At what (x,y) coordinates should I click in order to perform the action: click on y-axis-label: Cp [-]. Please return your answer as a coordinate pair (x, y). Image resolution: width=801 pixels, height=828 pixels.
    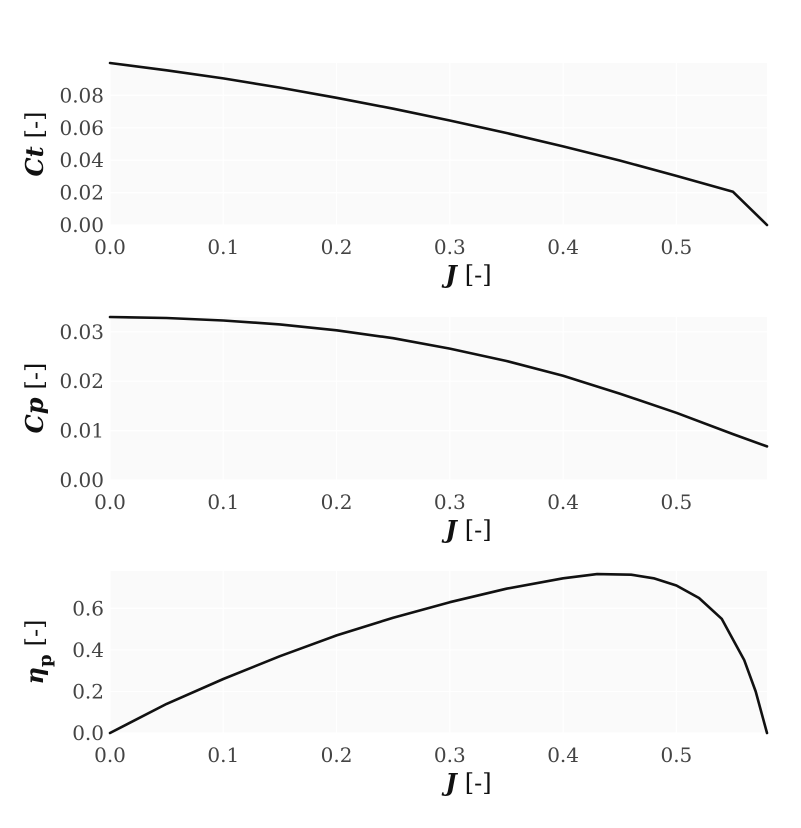
    Looking at the image, I should click on (34, 398).